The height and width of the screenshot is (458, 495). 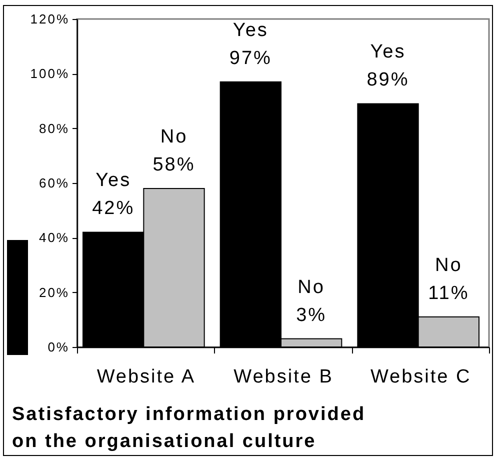 I want to click on x-tick-label: Website C, so click(x=421, y=377).